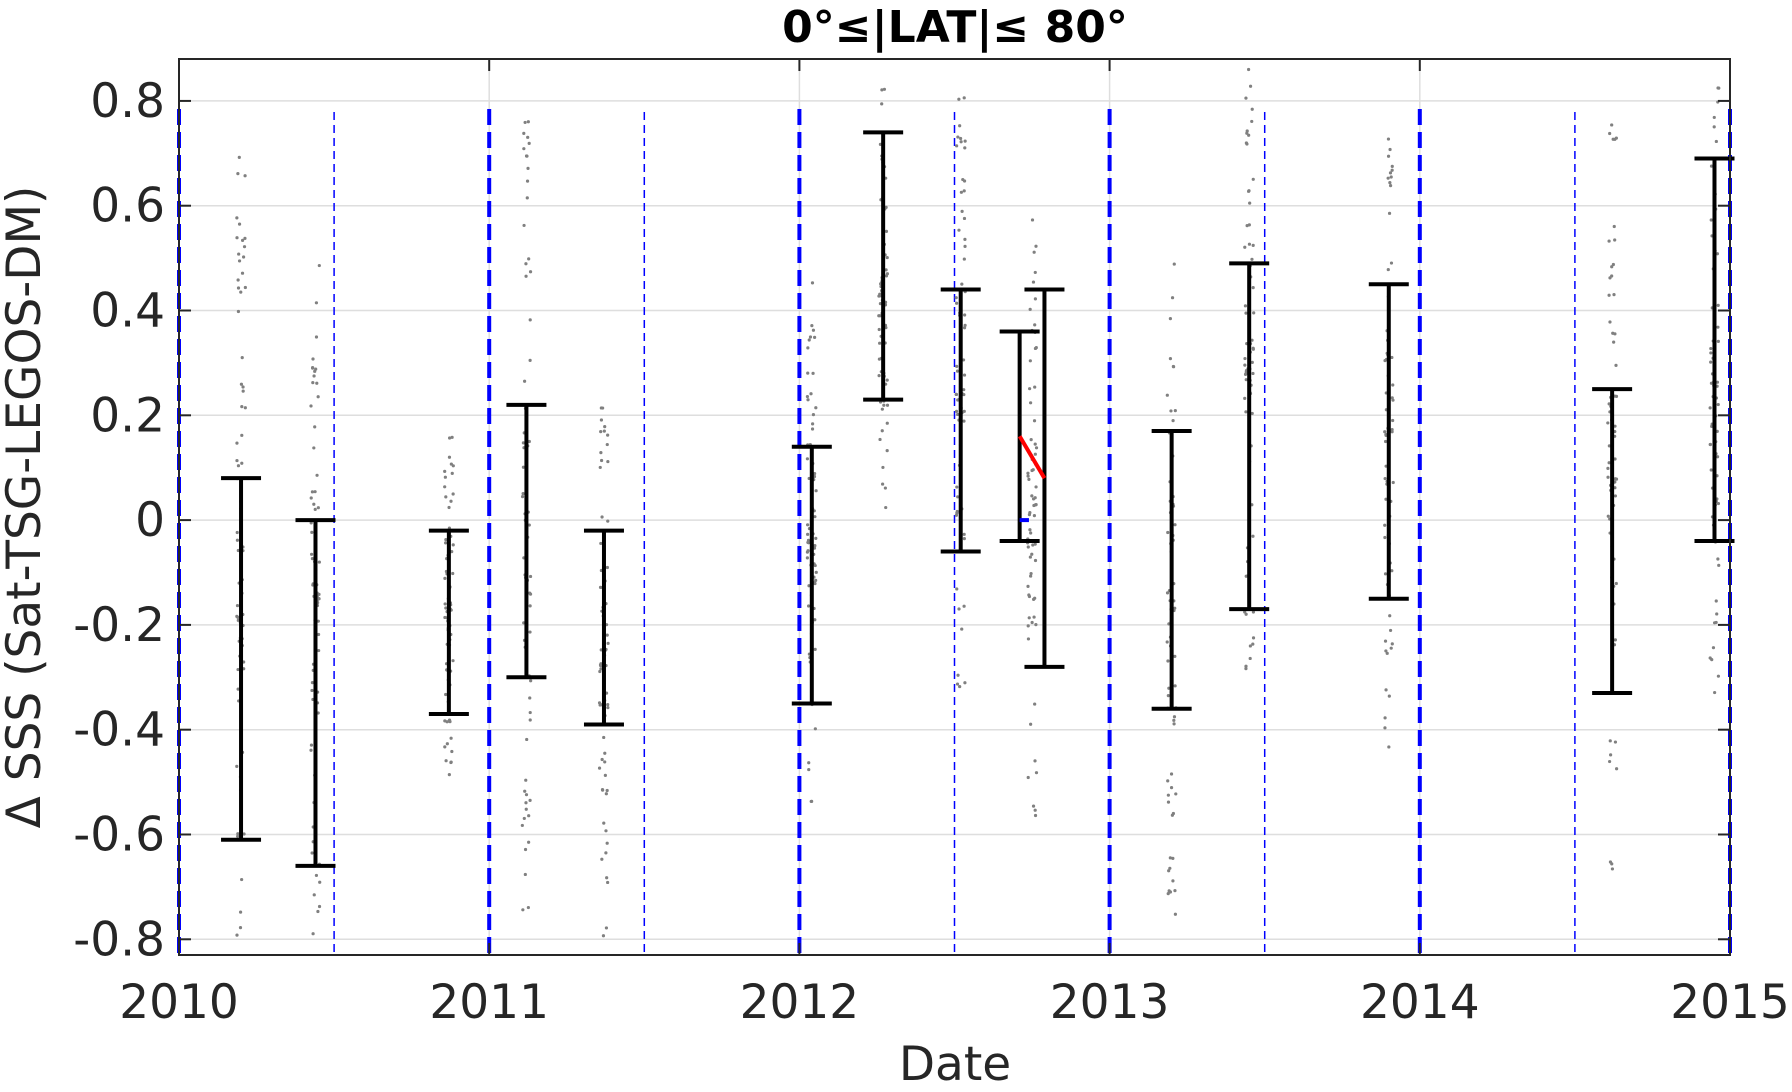 The width and height of the screenshot is (1792, 1092). Describe the element at coordinates (150, 520) in the screenshot. I see `y-tick-label: 0` at that location.